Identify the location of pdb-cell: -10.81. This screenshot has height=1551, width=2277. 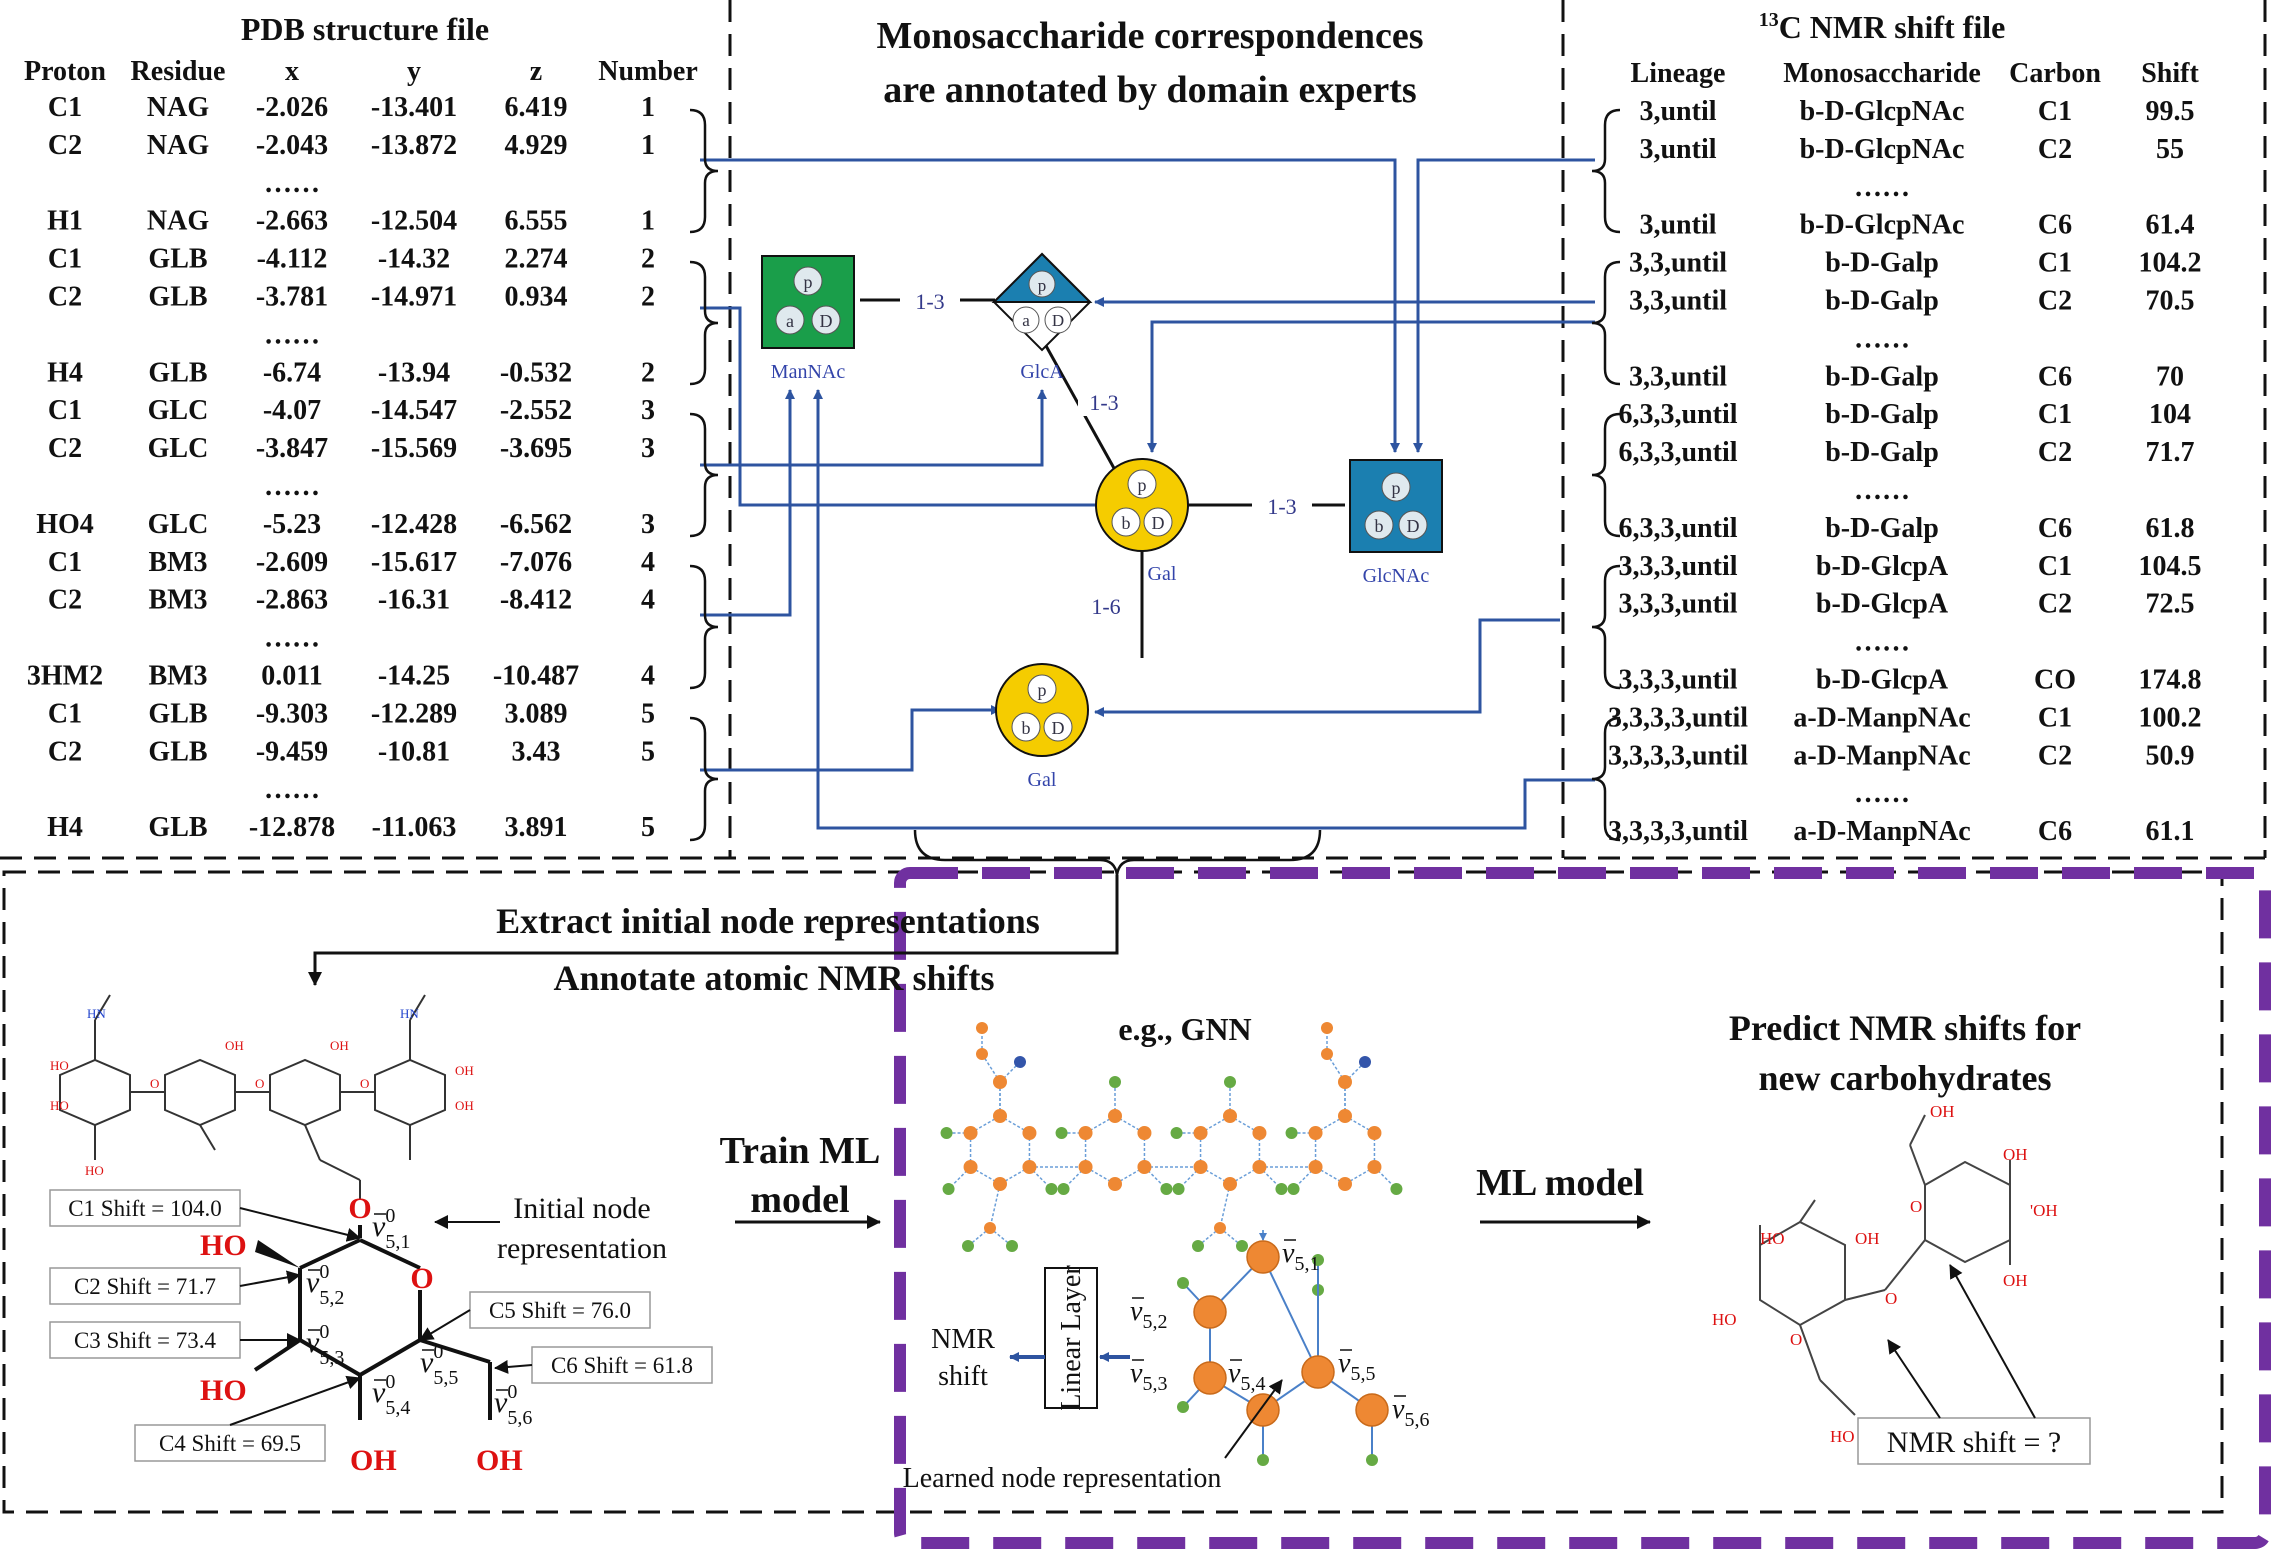
(414, 751).